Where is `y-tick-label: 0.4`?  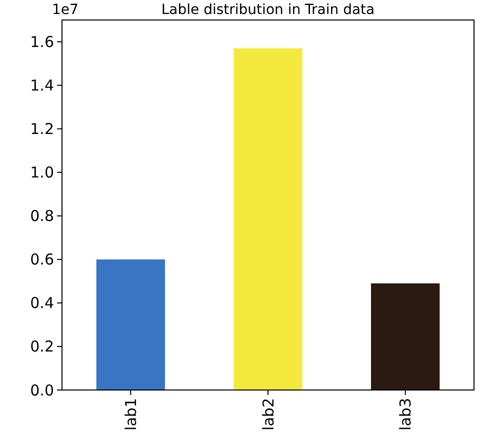 y-tick-label: 0.4 is located at coordinates (42, 303).